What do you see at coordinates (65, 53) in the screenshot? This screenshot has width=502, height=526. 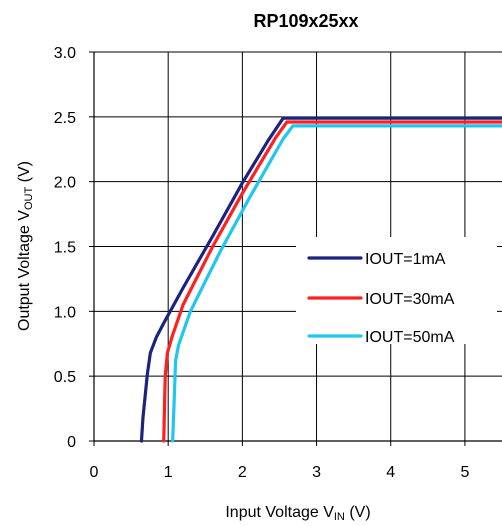 I see `y-tick-label: 3.0` at bounding box center [65, 53].